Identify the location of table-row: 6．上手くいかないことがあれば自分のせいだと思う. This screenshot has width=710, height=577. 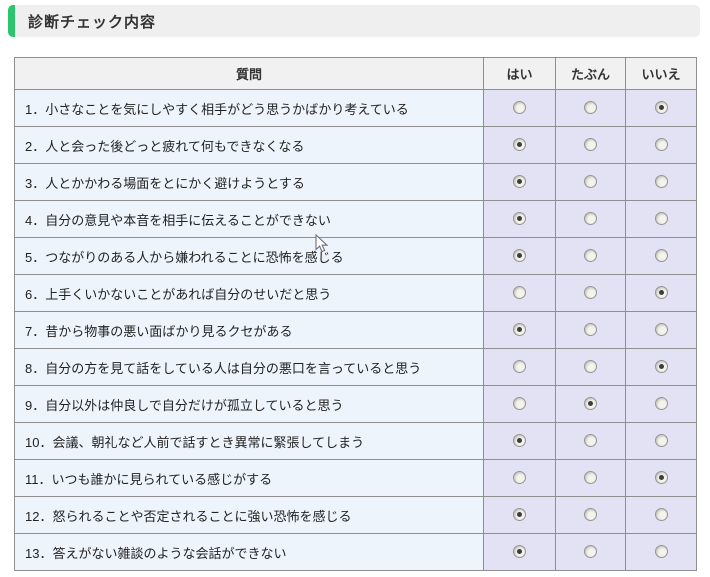
(355, 293).